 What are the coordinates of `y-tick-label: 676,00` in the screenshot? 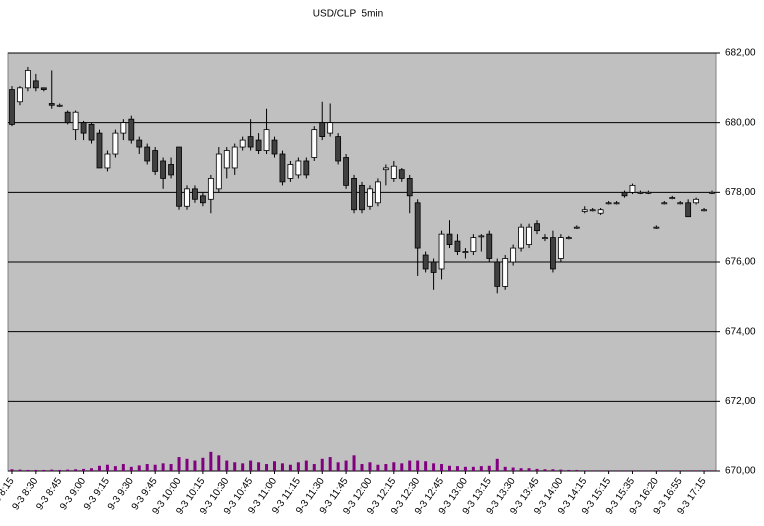 It's located at (740, 262).